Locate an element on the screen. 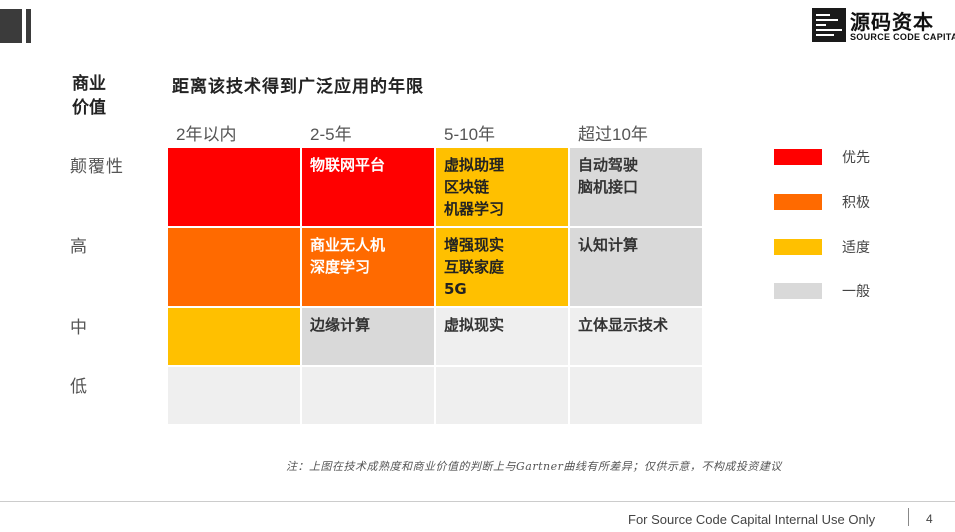 Image resolution: width=955 pixels, height=532 pixels. legend-label: 适度 is located at coordinates (856, 248).